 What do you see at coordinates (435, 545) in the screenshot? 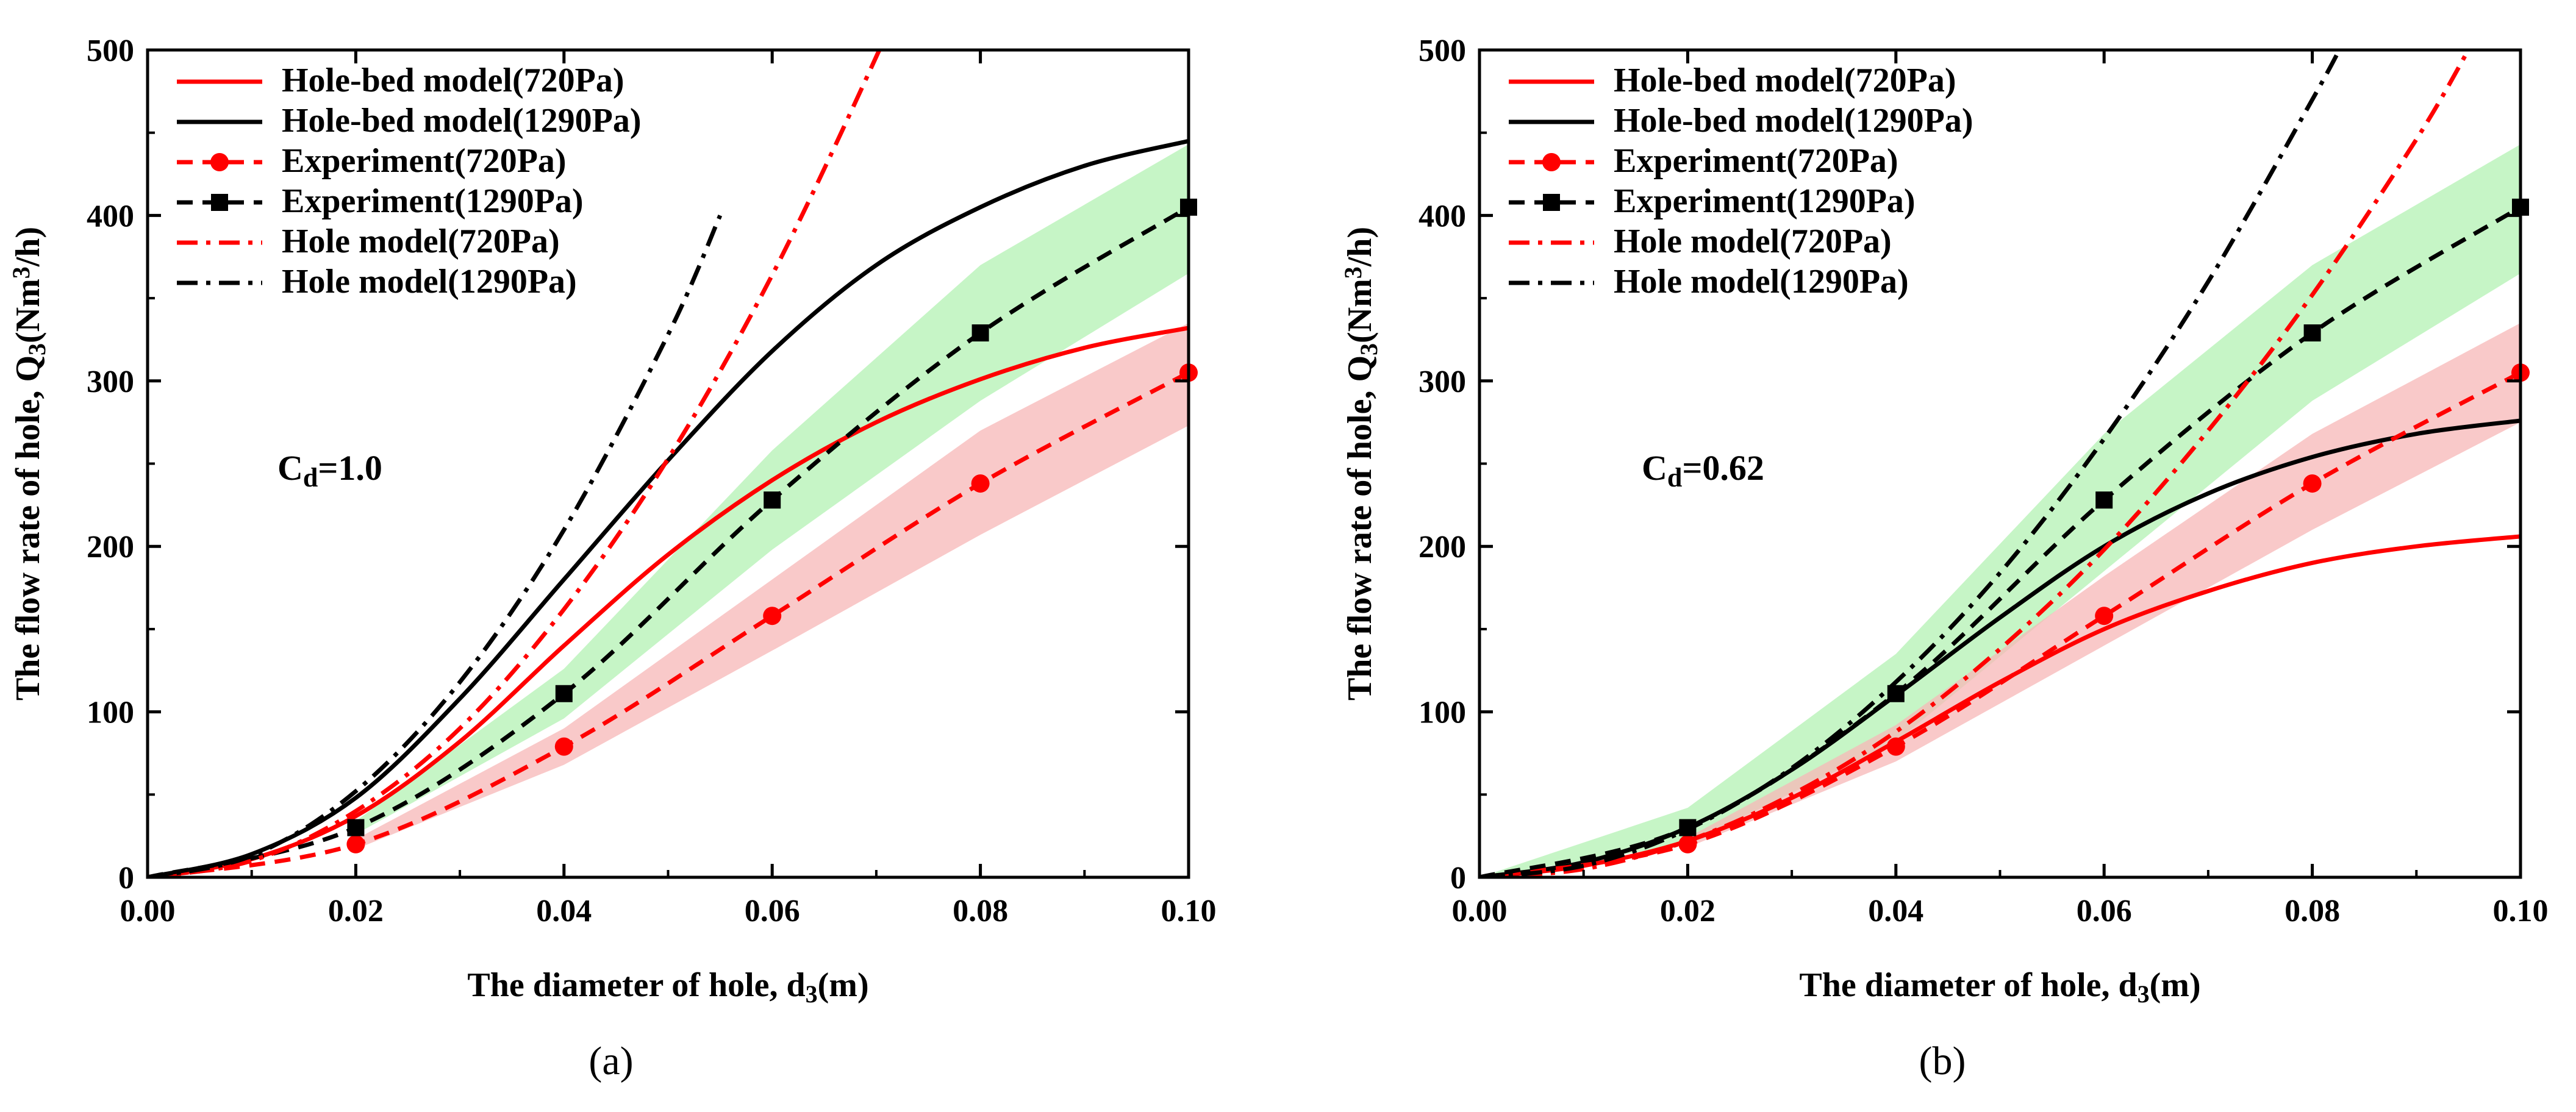
I see `series-line-hole-model-1290pa` at bounding box center [435, 545].